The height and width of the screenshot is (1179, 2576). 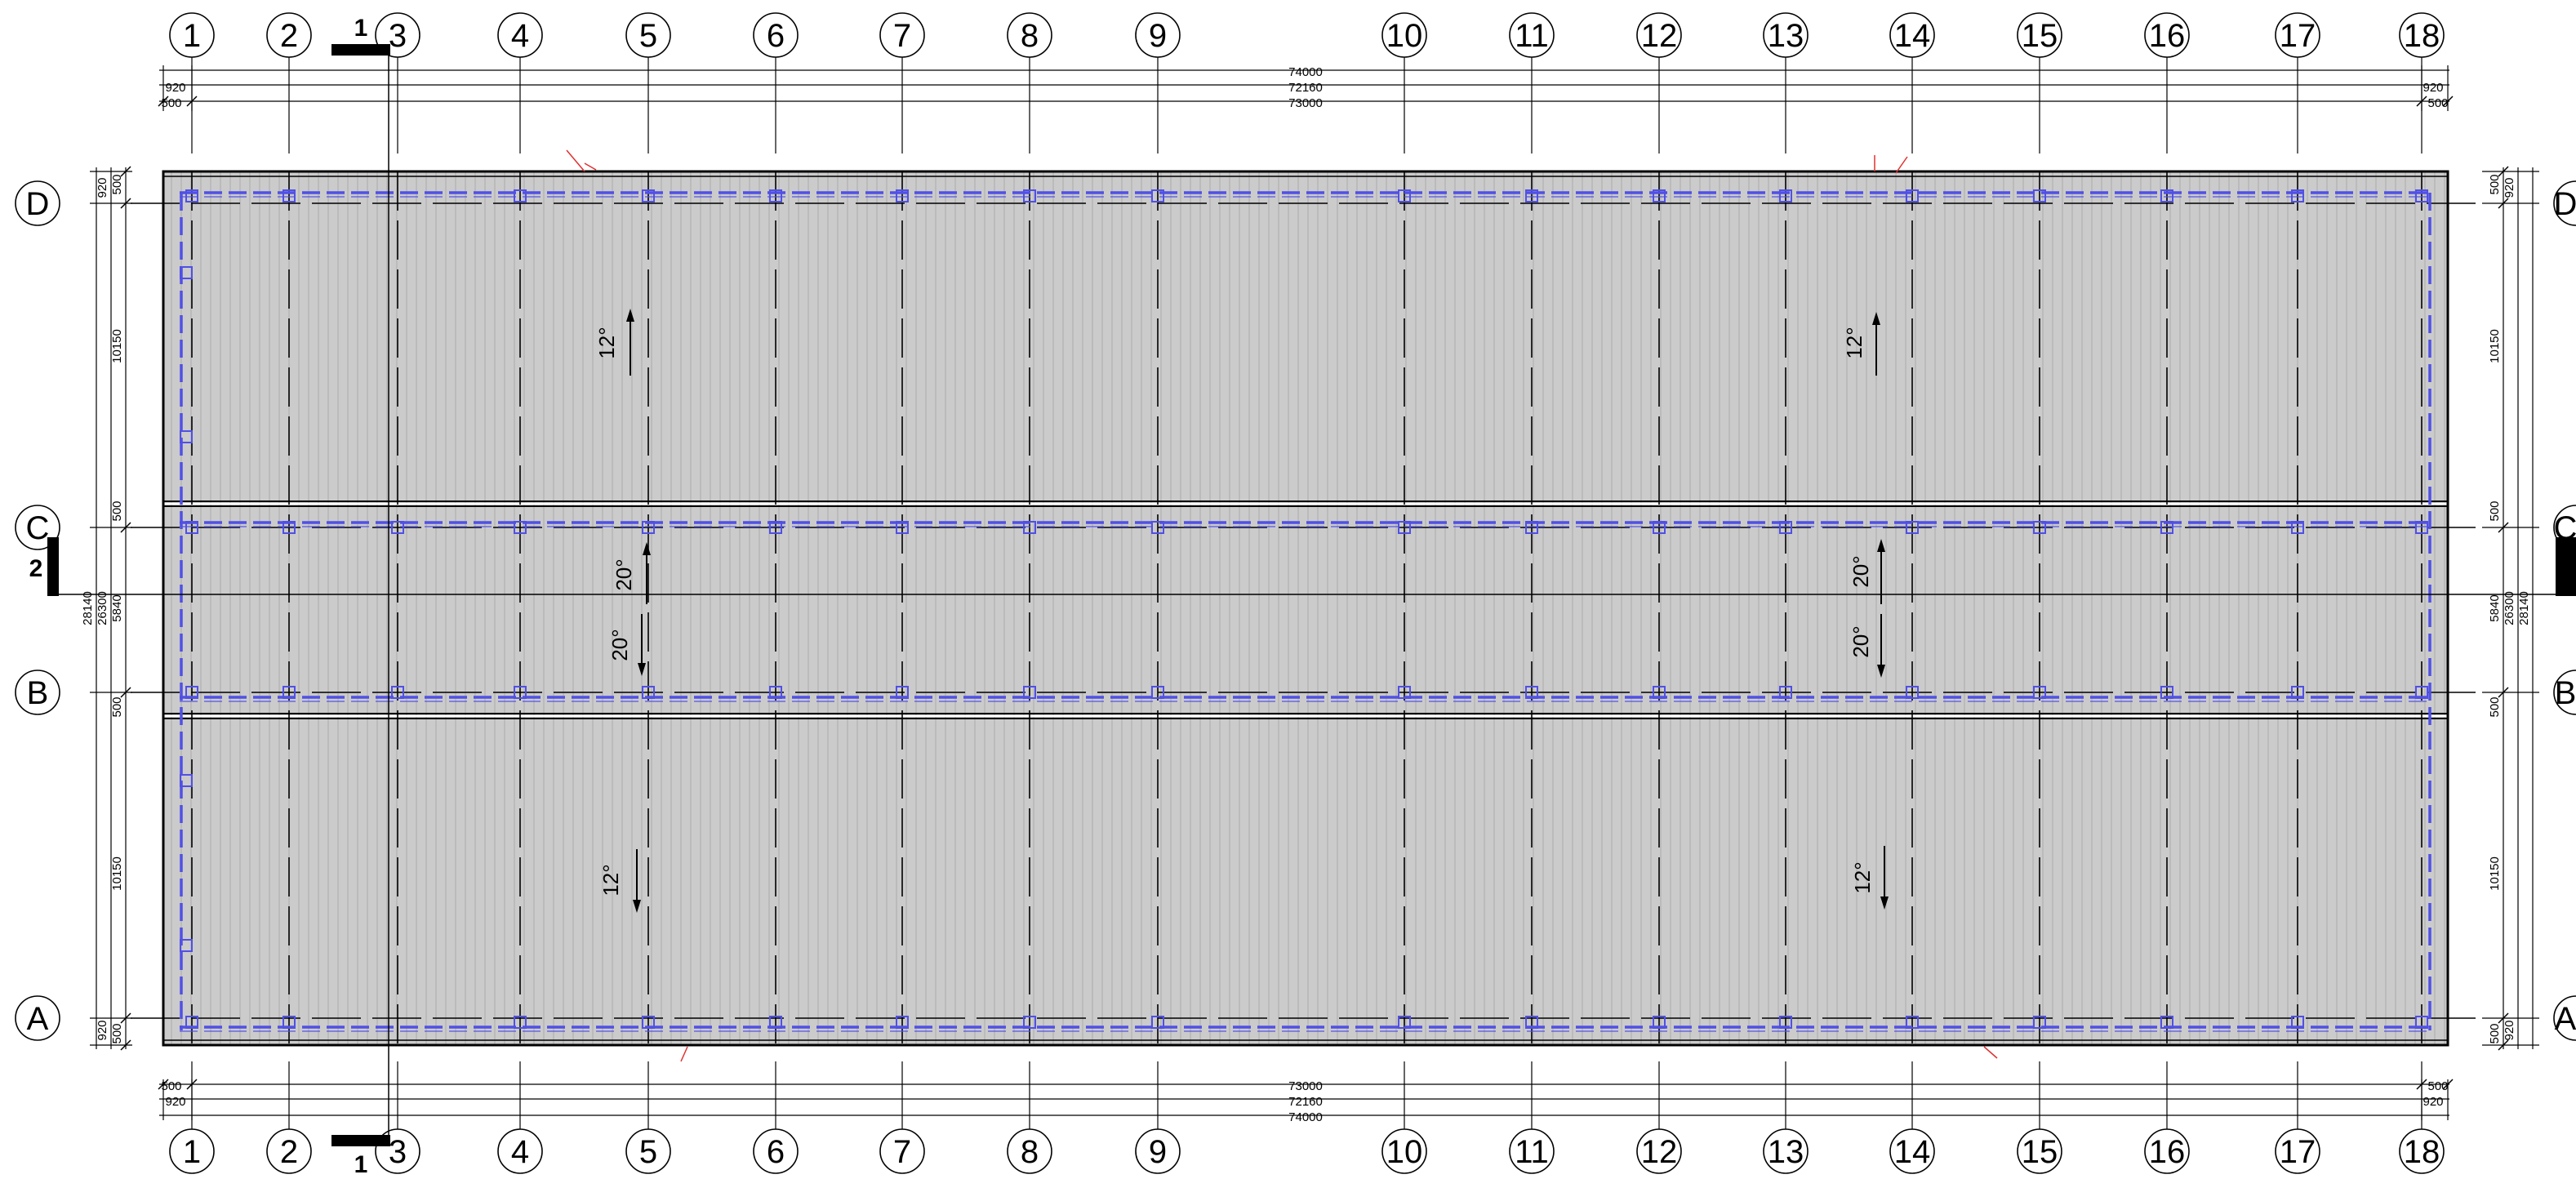 What do you see at coordinates (53, 566) in the screenshot?
I see `section-2-mark-left` at bounding box center [53, 566].